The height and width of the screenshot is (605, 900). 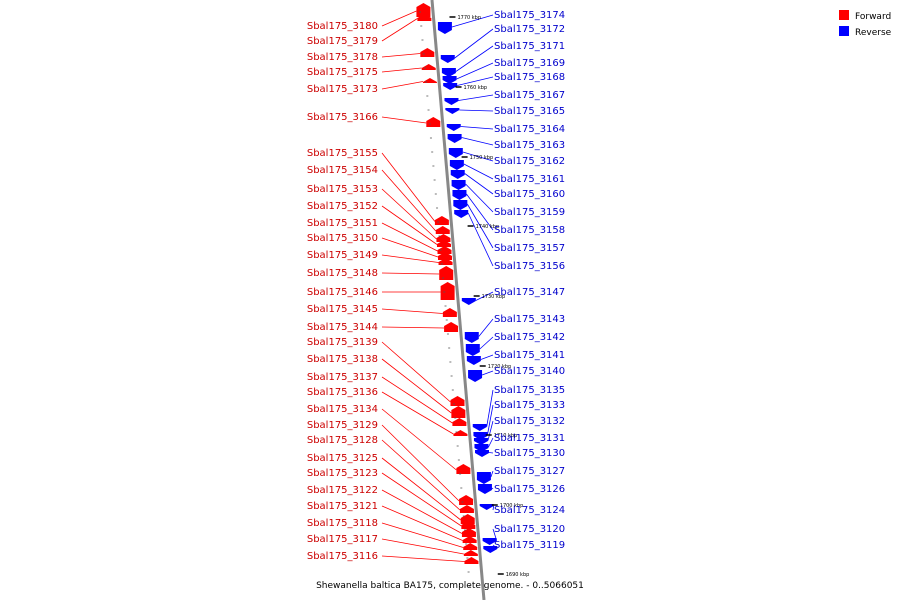 I want to click on gene-label-forward: Sbal175_3118, so click(x=342, y=523).